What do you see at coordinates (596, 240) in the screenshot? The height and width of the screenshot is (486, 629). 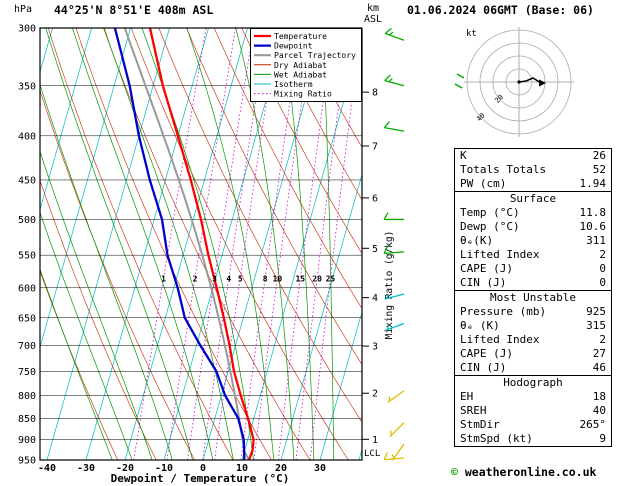 I see `table-value: 311` at bounding box center [596, 240].